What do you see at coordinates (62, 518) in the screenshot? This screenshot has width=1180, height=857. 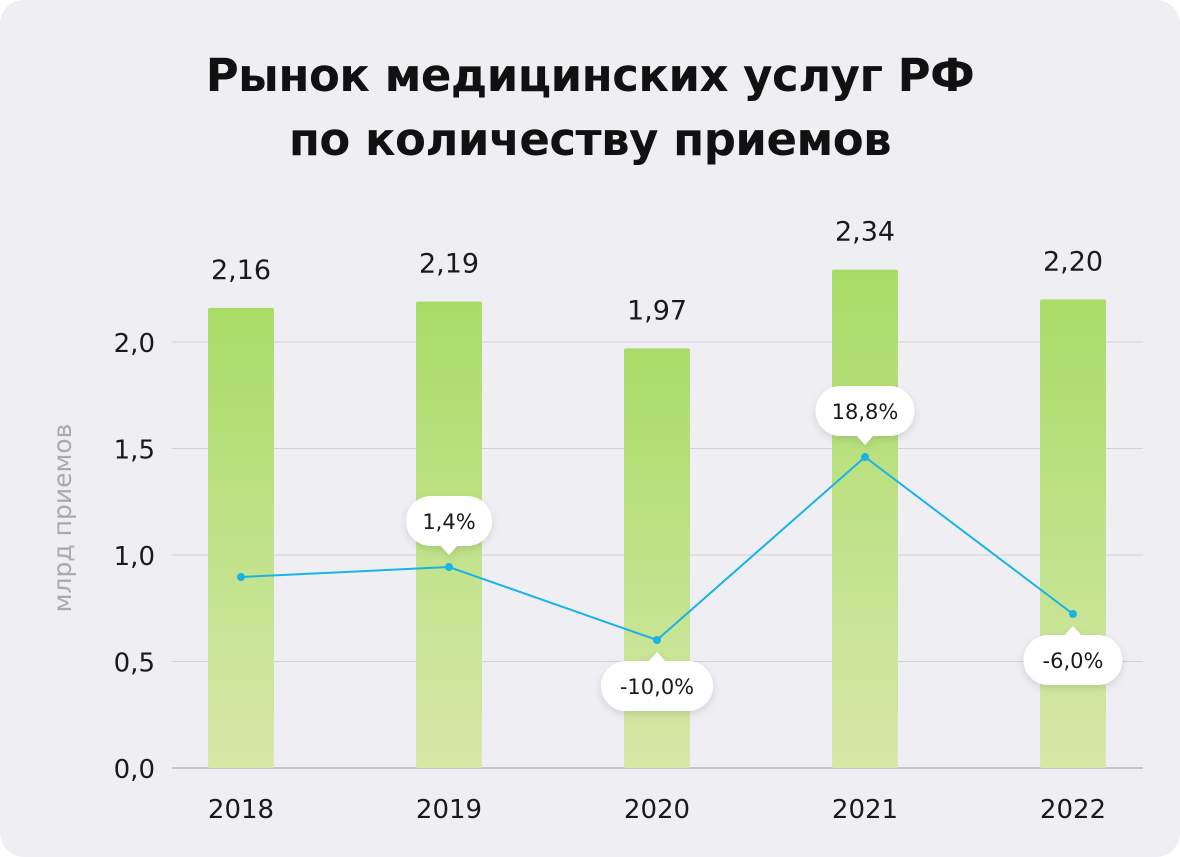 I see `y-axis-label: млрд приемов` at bounding box center [62, 518].